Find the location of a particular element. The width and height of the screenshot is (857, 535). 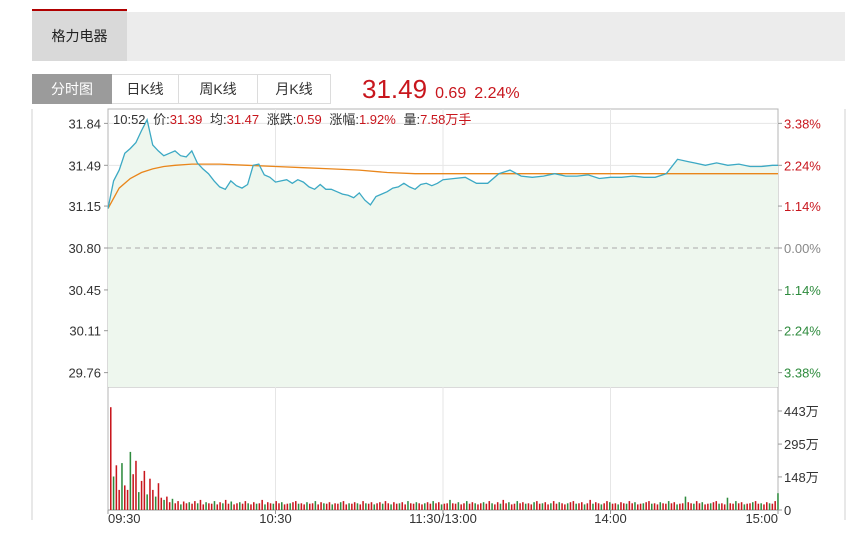

pct-tick-label: 2.24% is located at coordinates (802, 165).